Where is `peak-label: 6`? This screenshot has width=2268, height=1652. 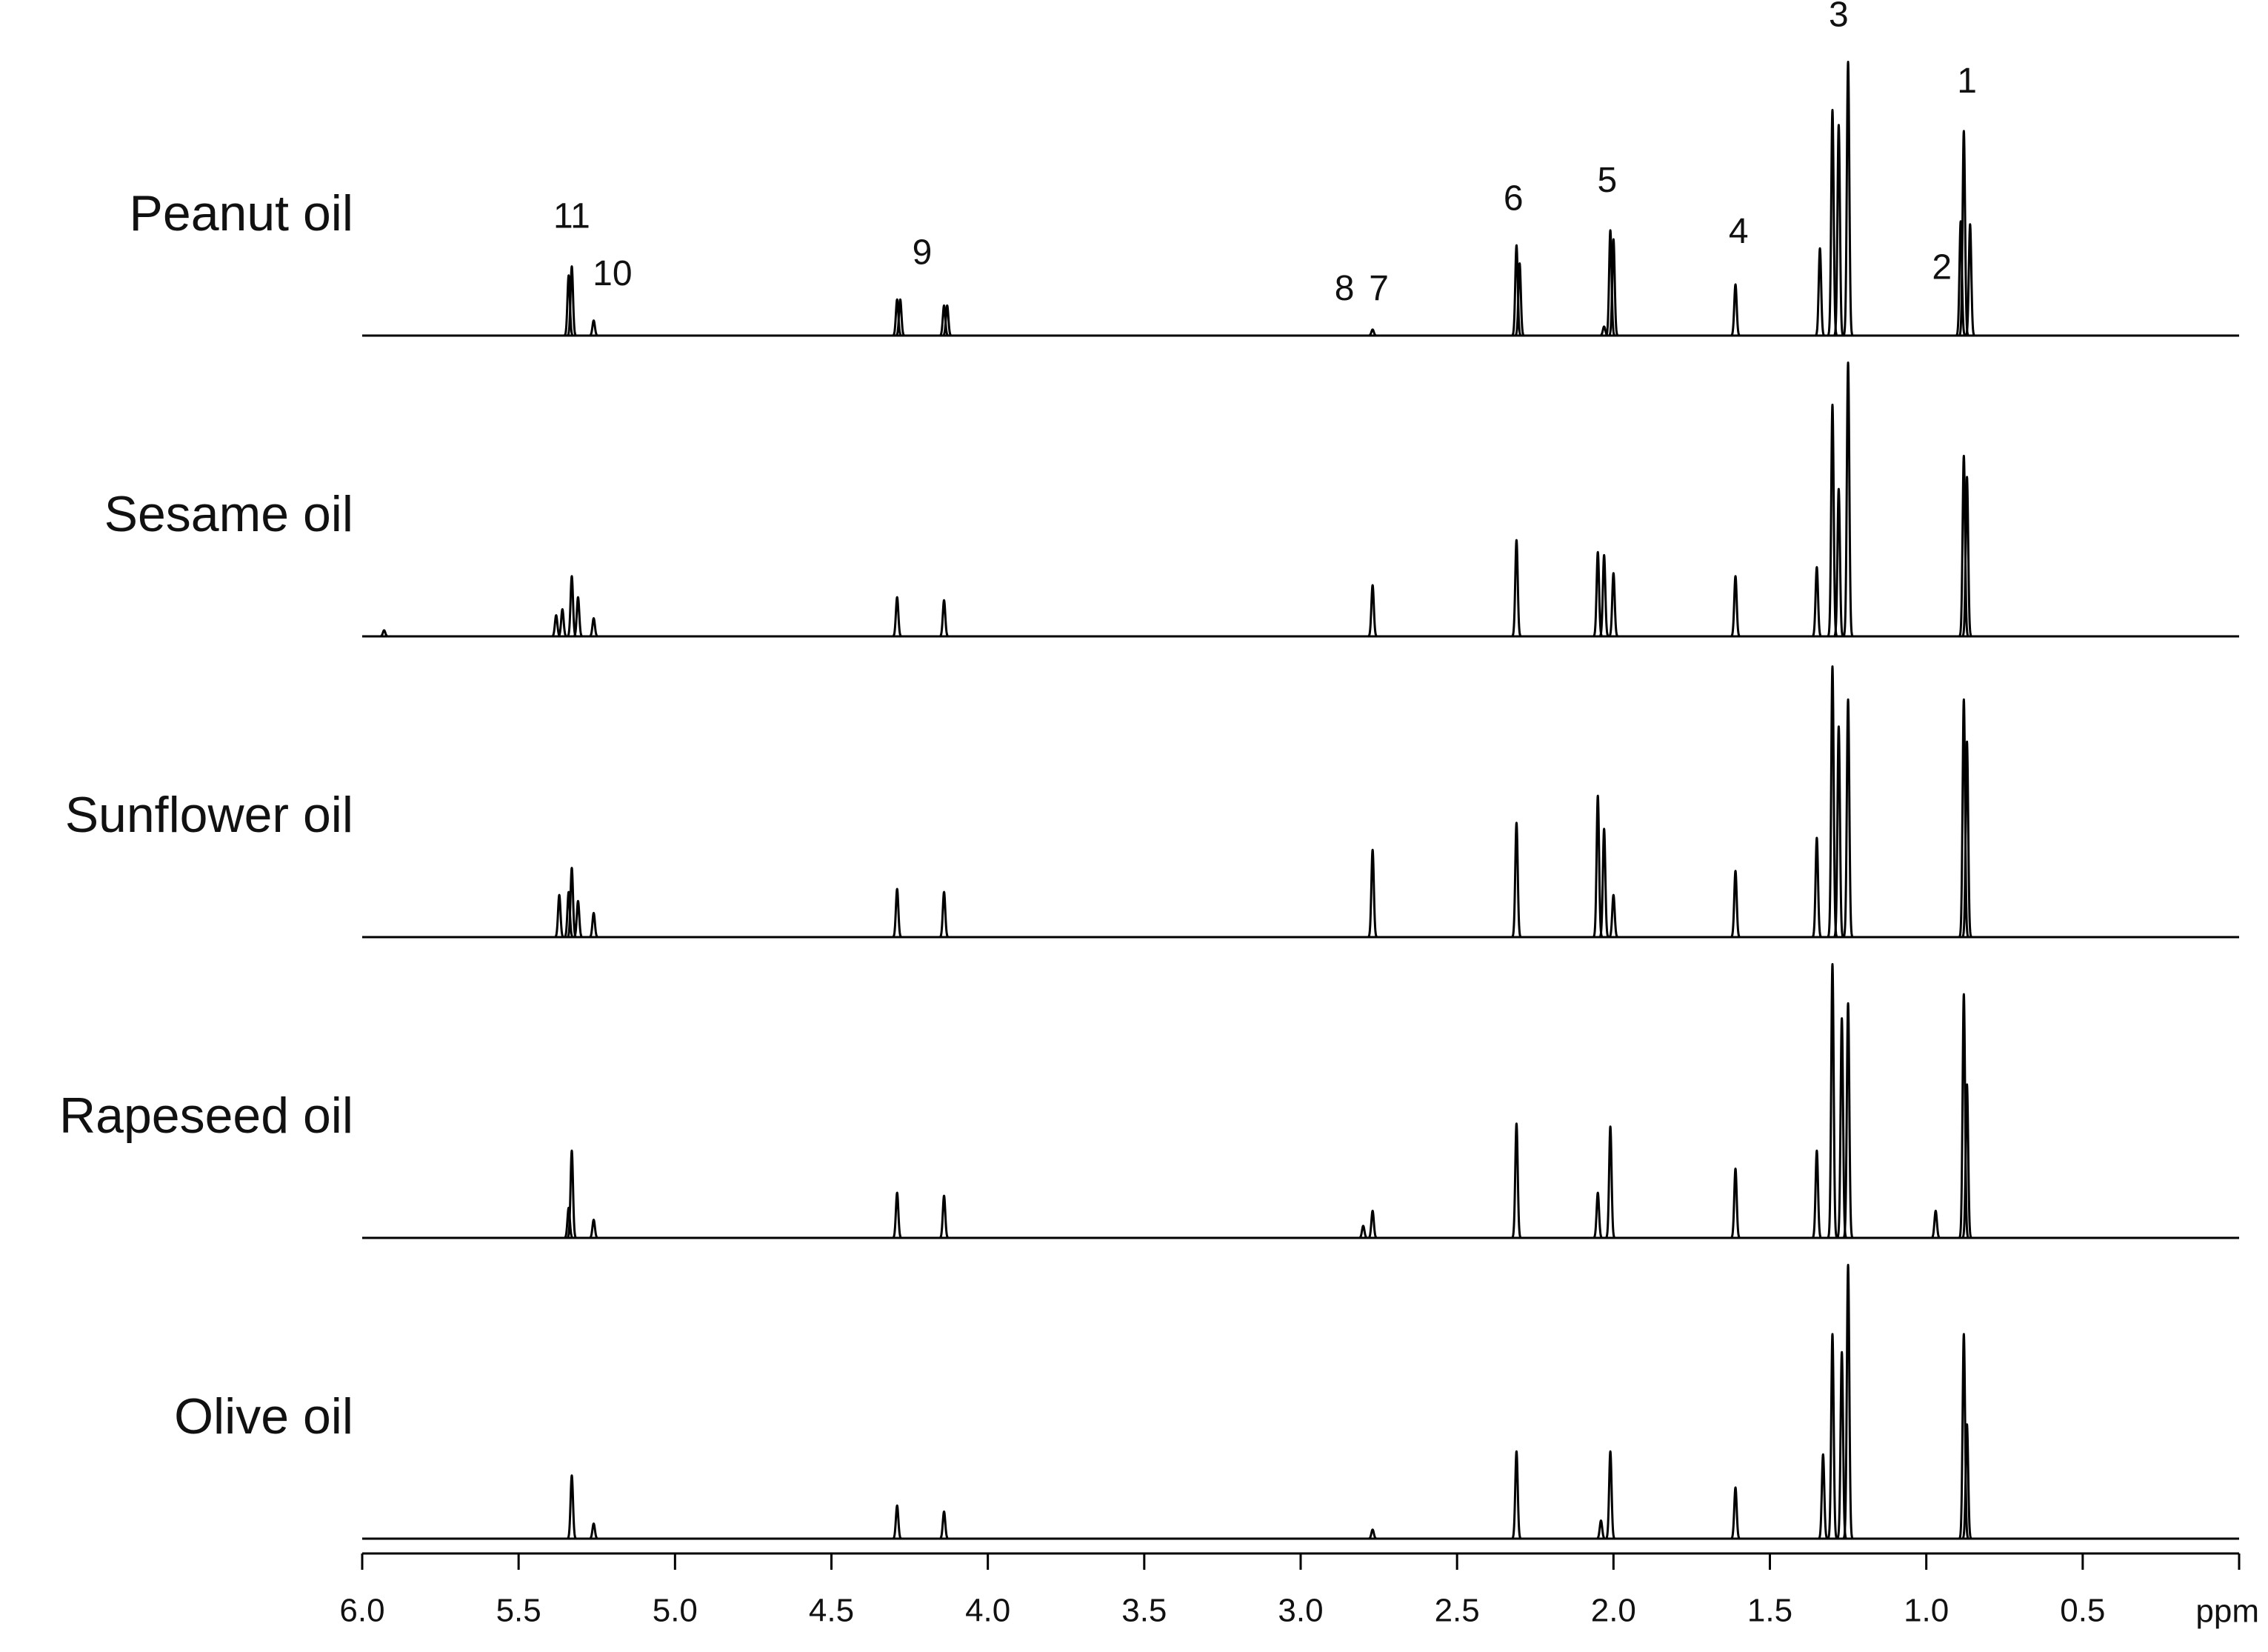 peak-label: 6 is located at coordinates (1514, 198).